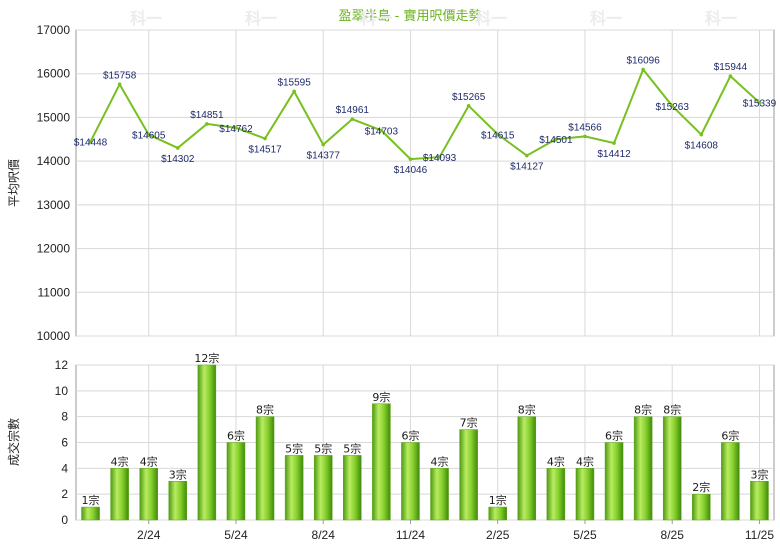 Image resolution: width=780 pixels, height=550 pixels. Describe the element at coordinates (382, 131) in the screenshot. I see `price-data-label: $14703` at that location.